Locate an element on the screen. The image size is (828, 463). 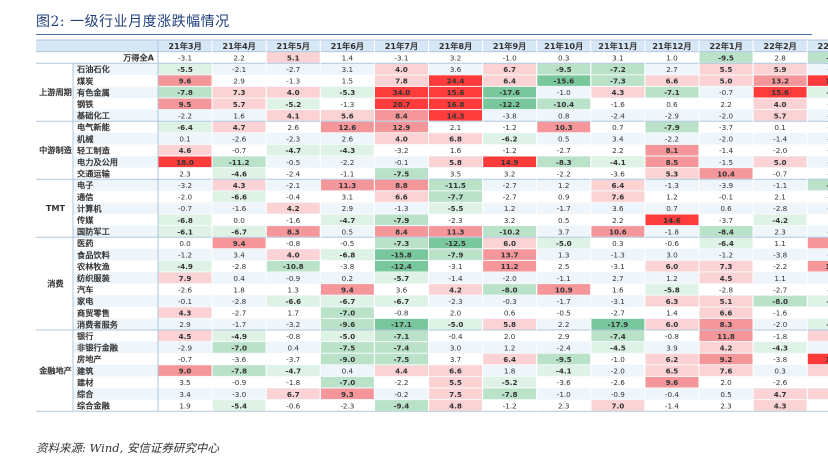
cell-value: -15.8 is located at coordinates (401, 255).